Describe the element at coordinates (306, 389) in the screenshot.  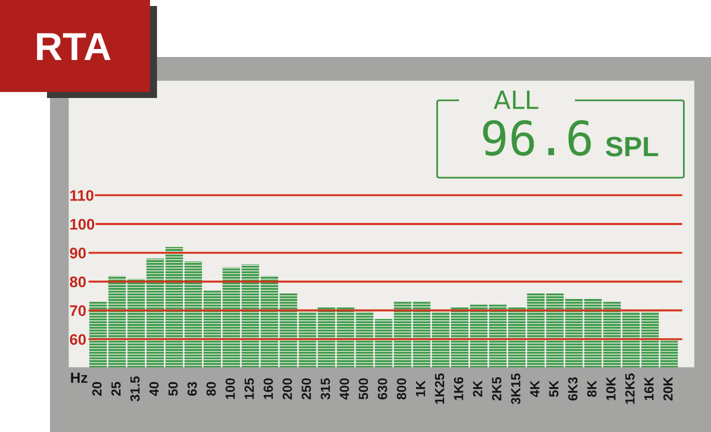
I see `x-tick-label: 250` at that location.